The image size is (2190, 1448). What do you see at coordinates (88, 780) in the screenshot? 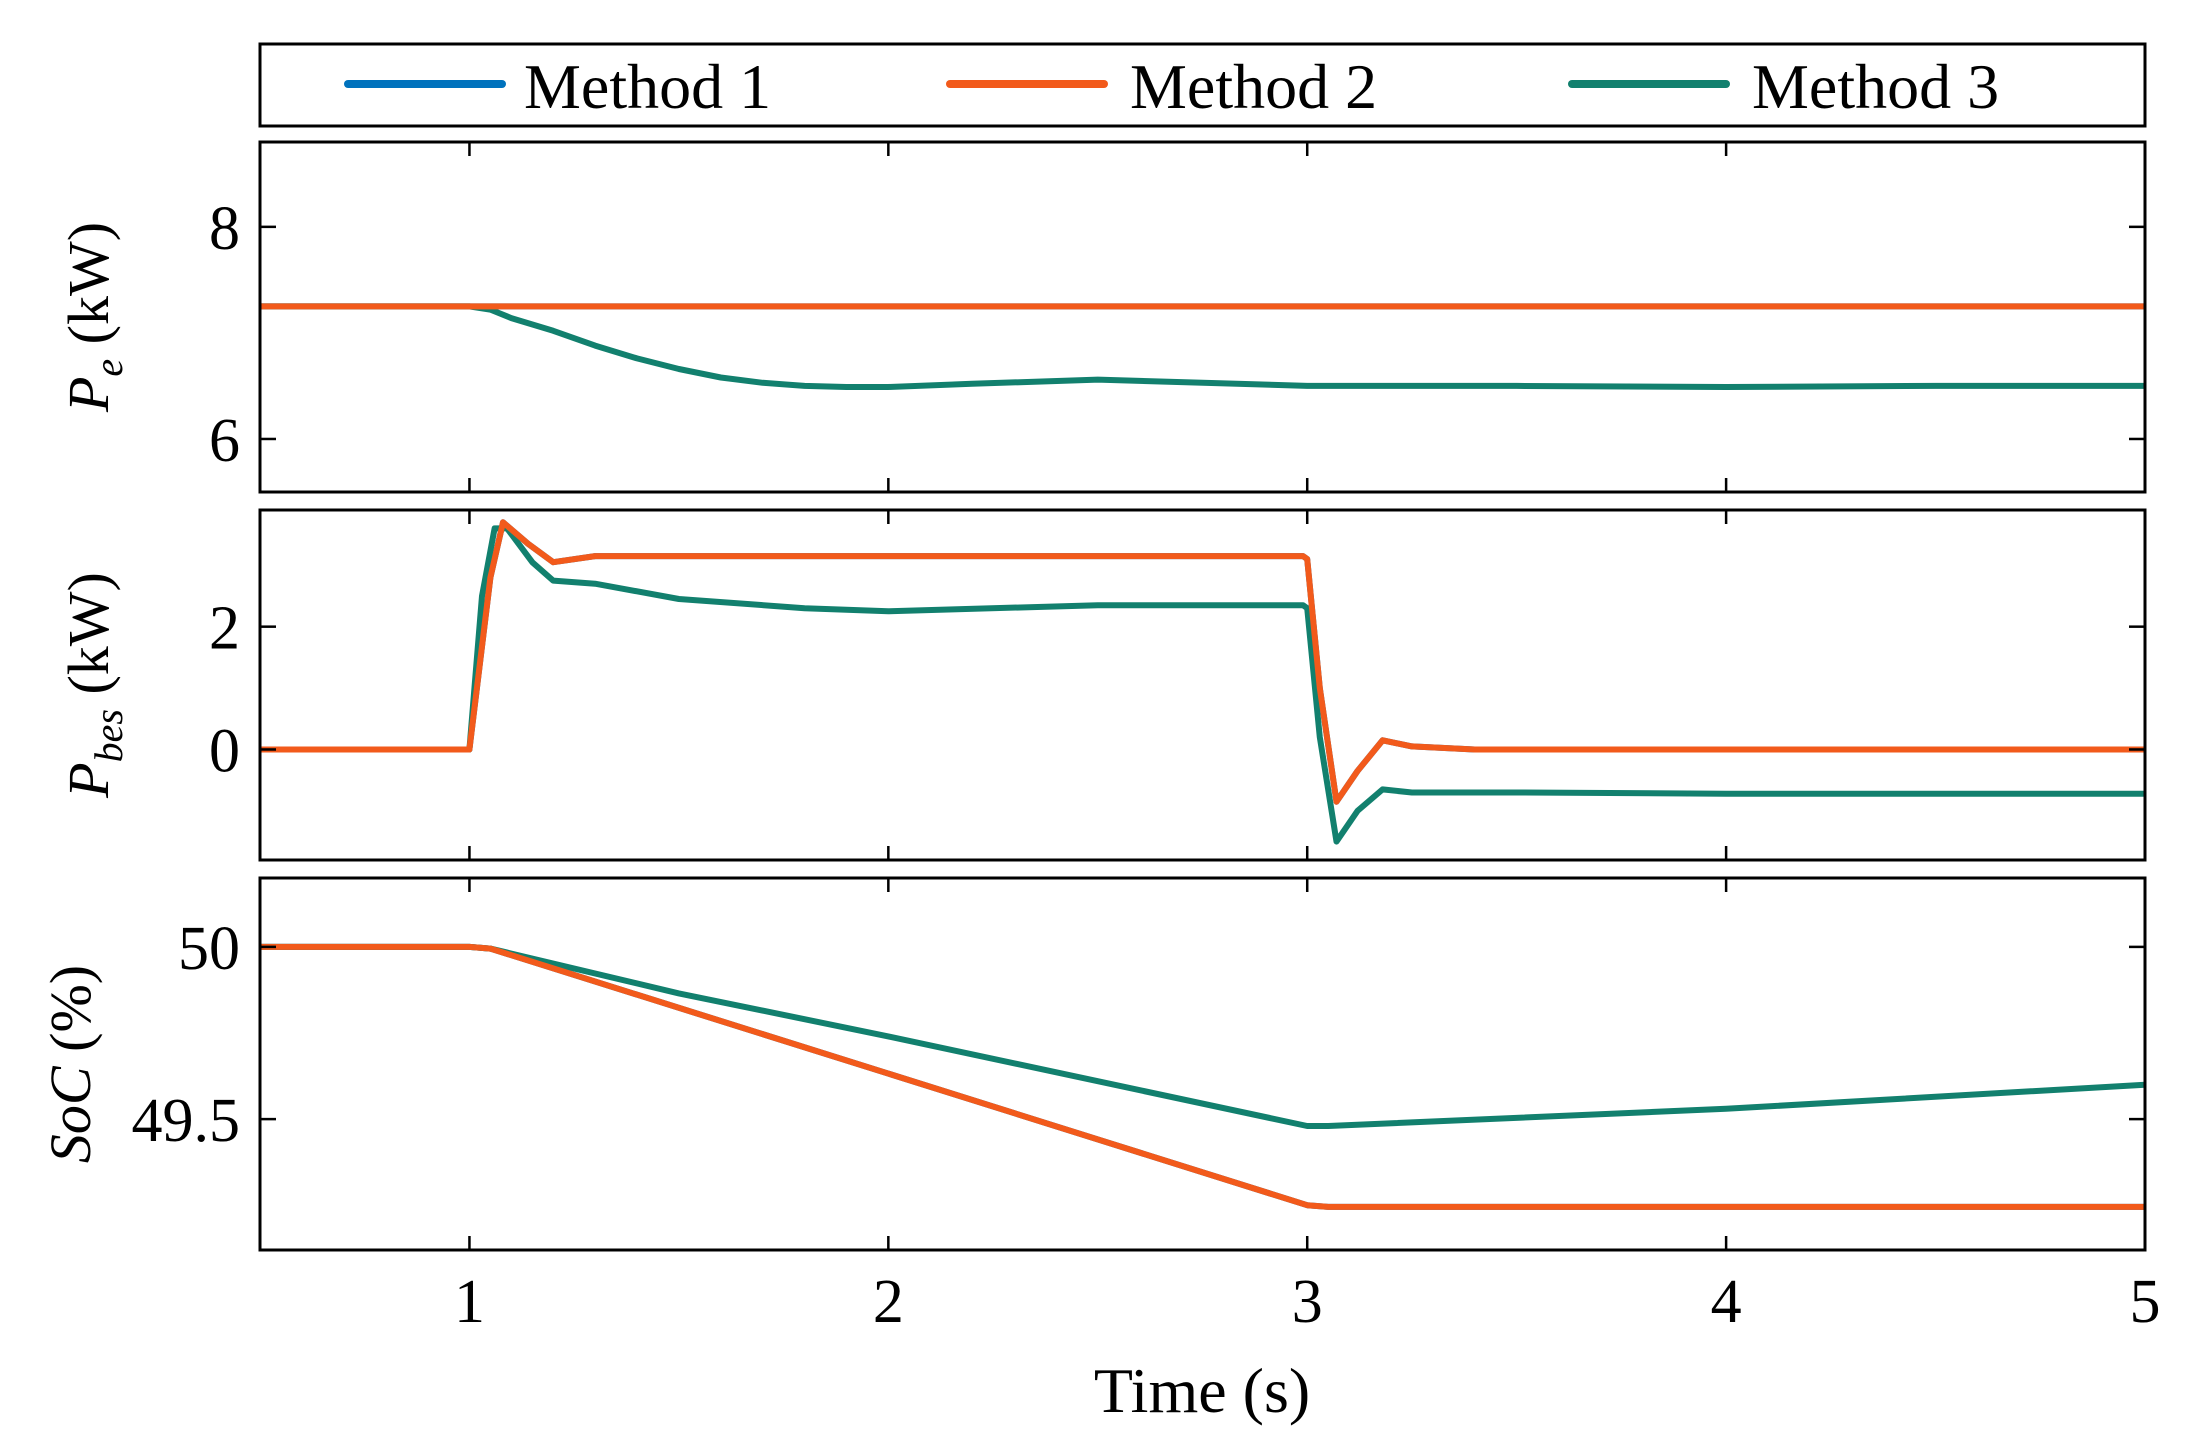
I see `pbes-ylabel-main: P` at bounding box center [88, 780].